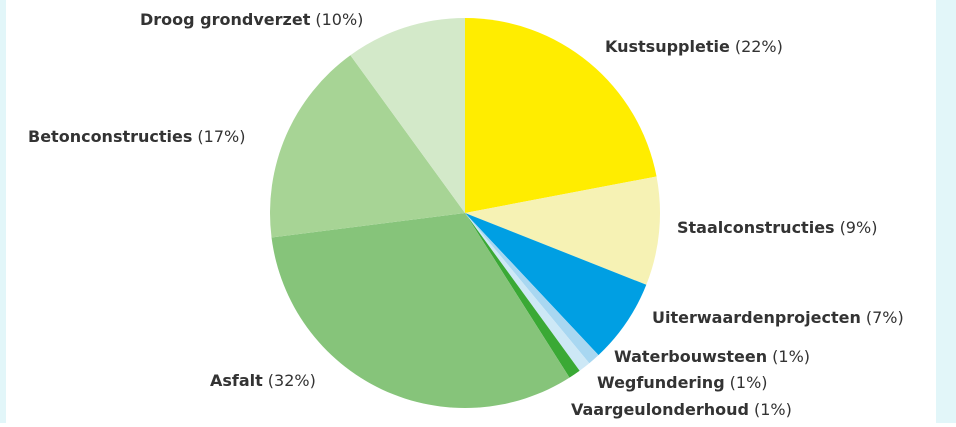 Image resolution: width=956 pixels, height=427 pixels. I want to click on slice-label: Vaargeulonderhoud (1%), so click(681, 409).